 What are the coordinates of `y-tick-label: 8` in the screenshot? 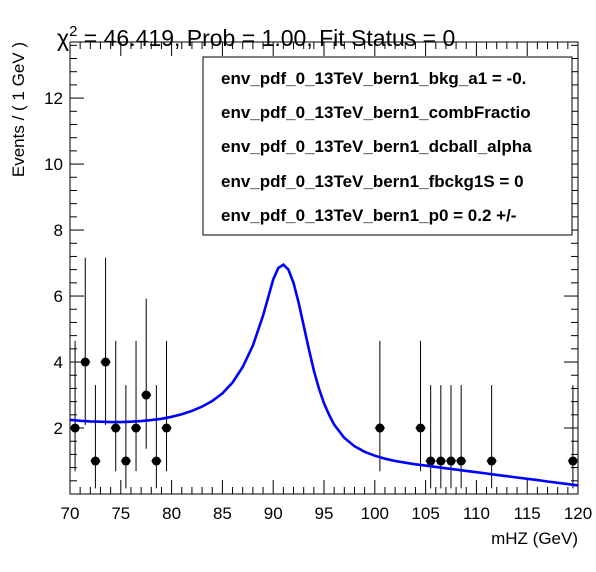 It's located at (58, 230).